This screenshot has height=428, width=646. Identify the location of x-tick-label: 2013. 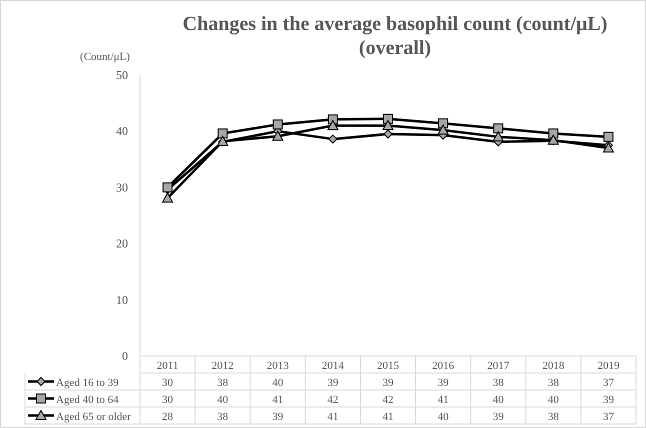
(278, 366).